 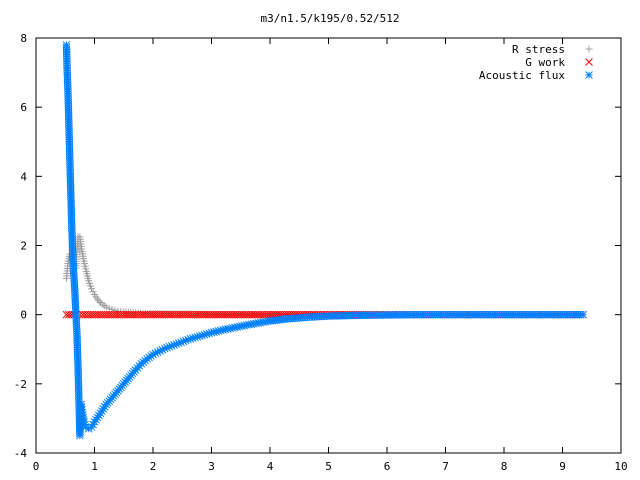 I want to click on x-tick-label: 0, so click(x=36, y=466).